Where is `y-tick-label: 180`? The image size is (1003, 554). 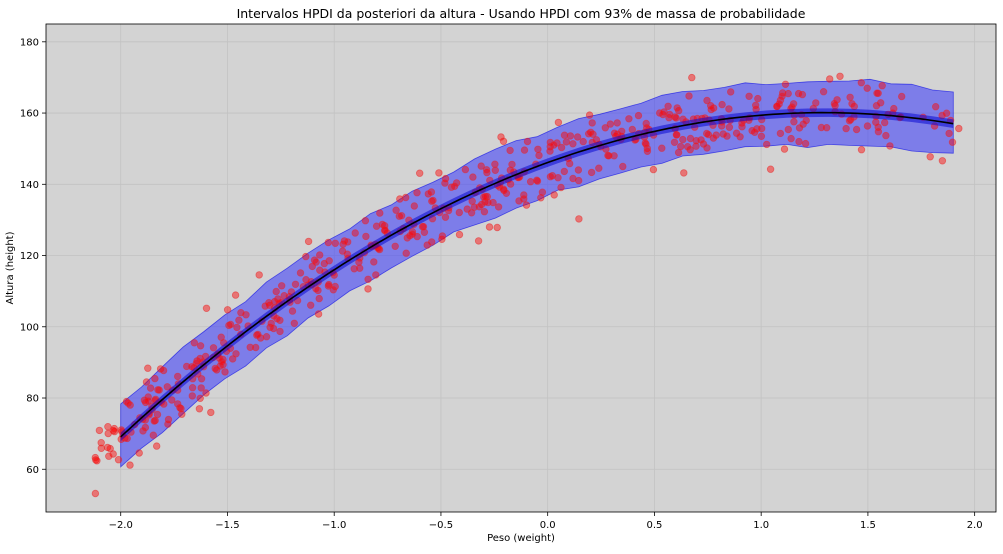 y-tick-label: 180 is located at coordinates (29, 42).